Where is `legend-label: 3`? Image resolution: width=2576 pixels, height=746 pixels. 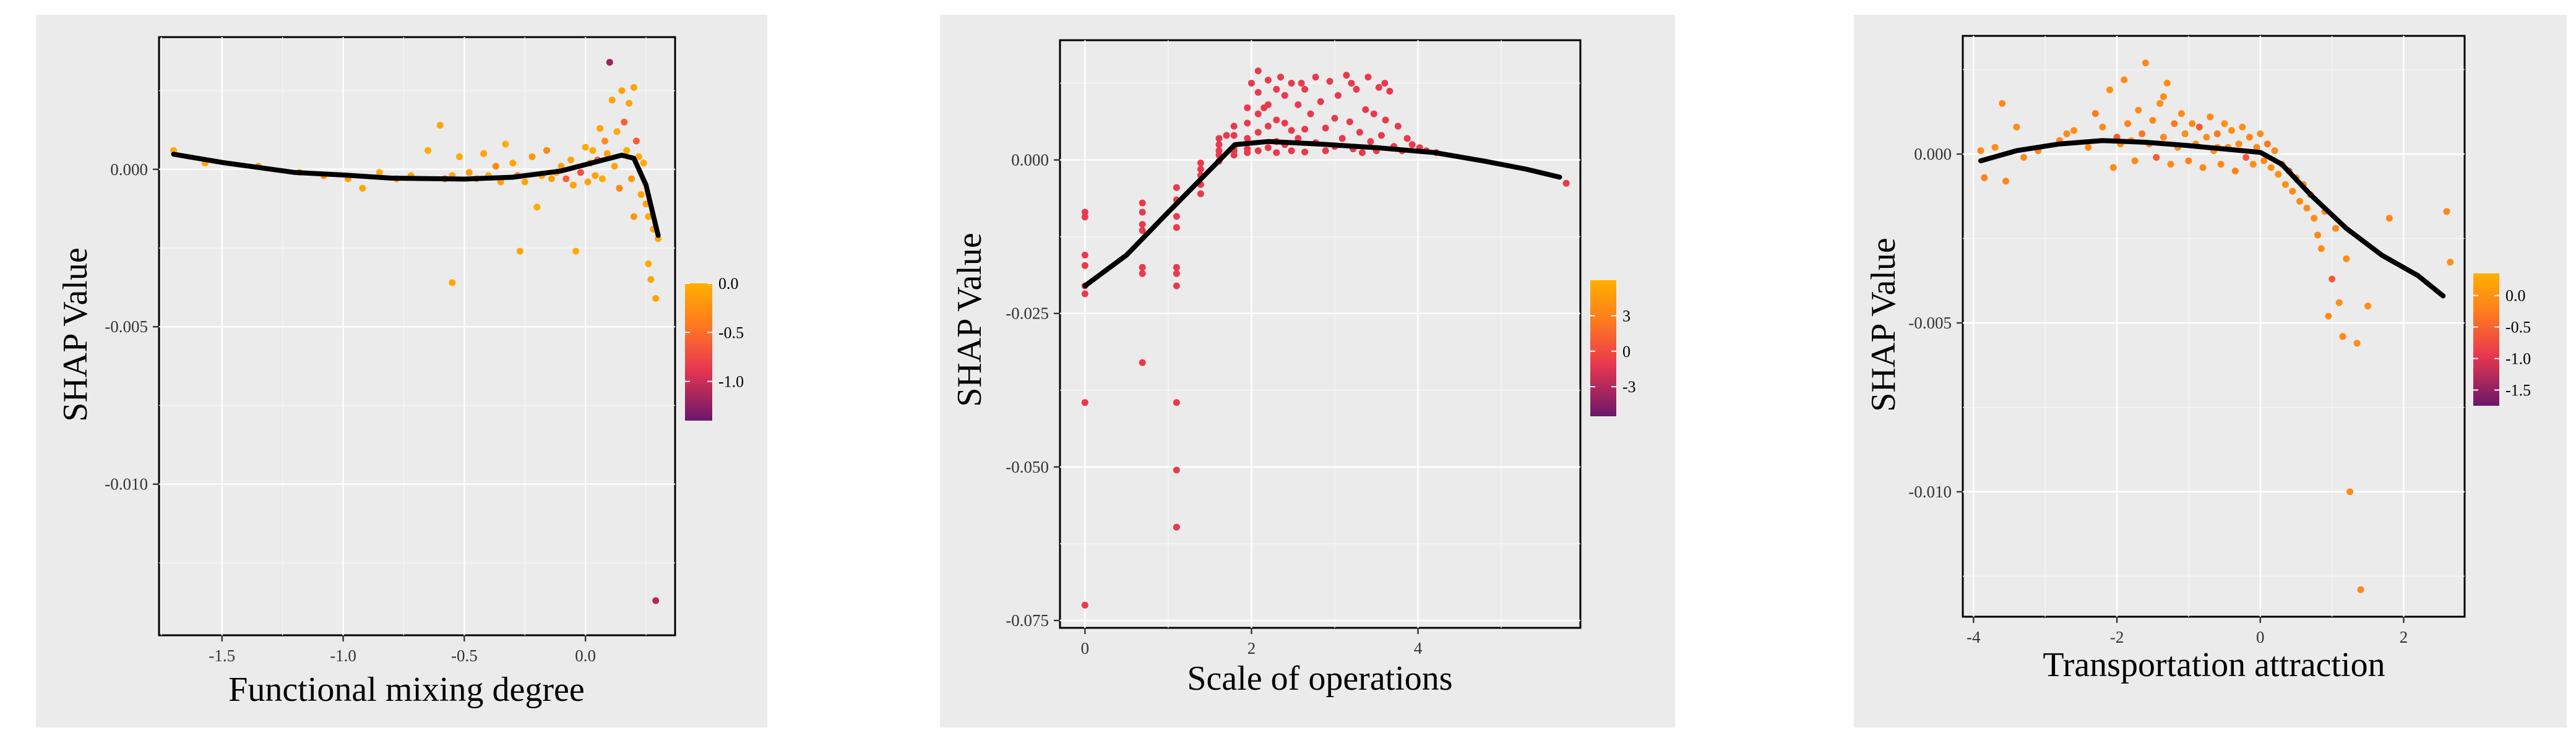 legend-label: 3 is located at coordinates (1626, 316).